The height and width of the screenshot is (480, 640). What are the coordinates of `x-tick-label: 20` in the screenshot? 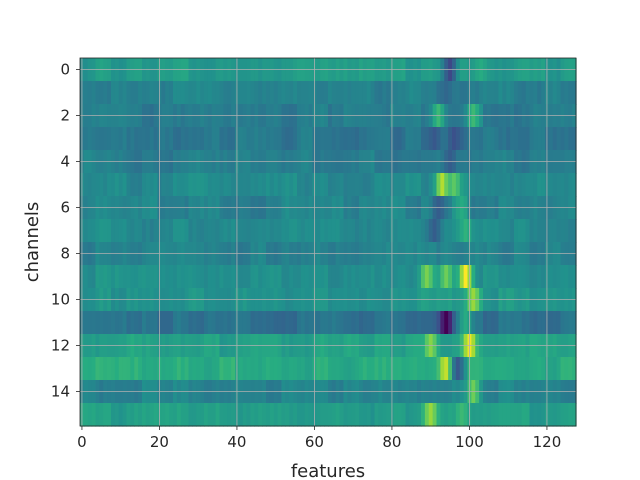 It's located at (159, 442).